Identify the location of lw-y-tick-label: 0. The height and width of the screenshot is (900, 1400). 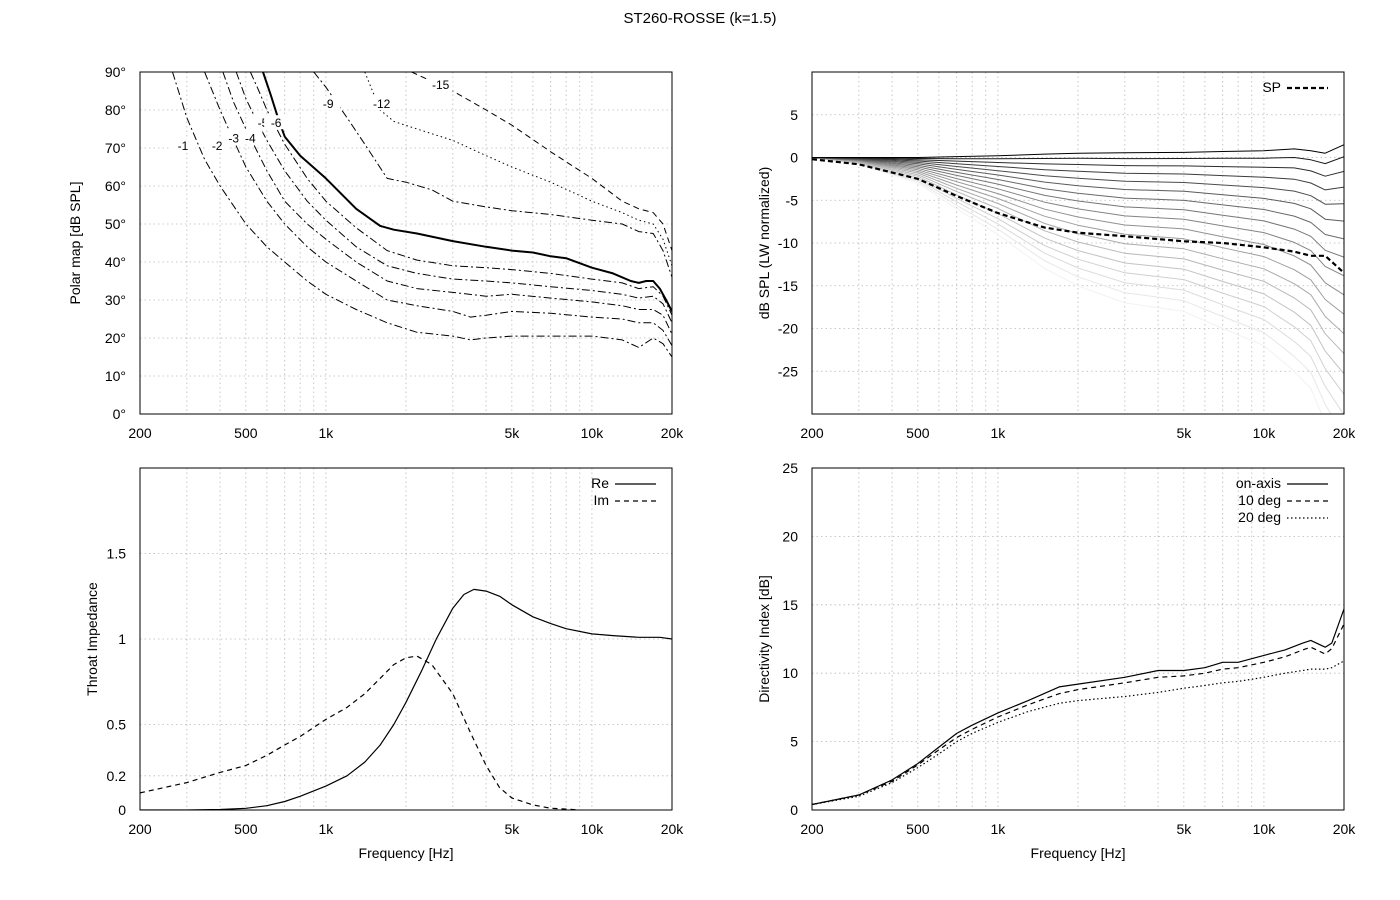
(794, 158).